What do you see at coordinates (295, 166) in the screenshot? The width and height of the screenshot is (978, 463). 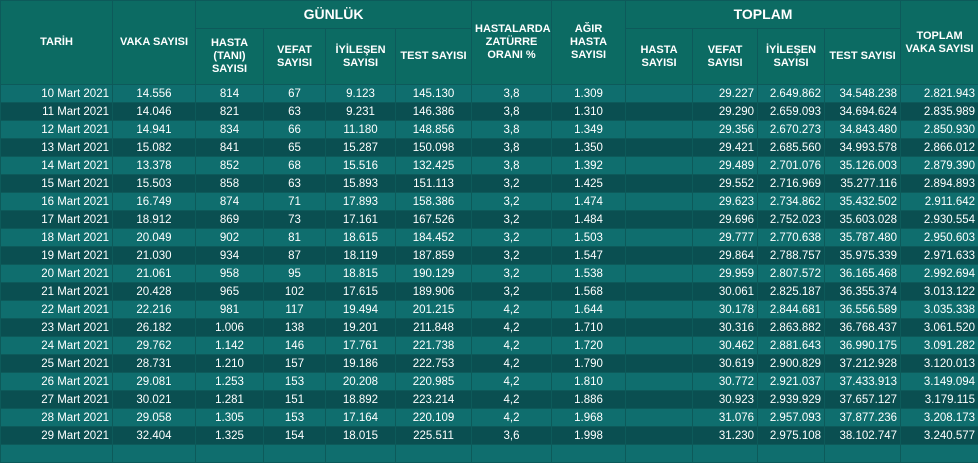 I see `cell-vefat: 68` at bounding box center [295, 166].